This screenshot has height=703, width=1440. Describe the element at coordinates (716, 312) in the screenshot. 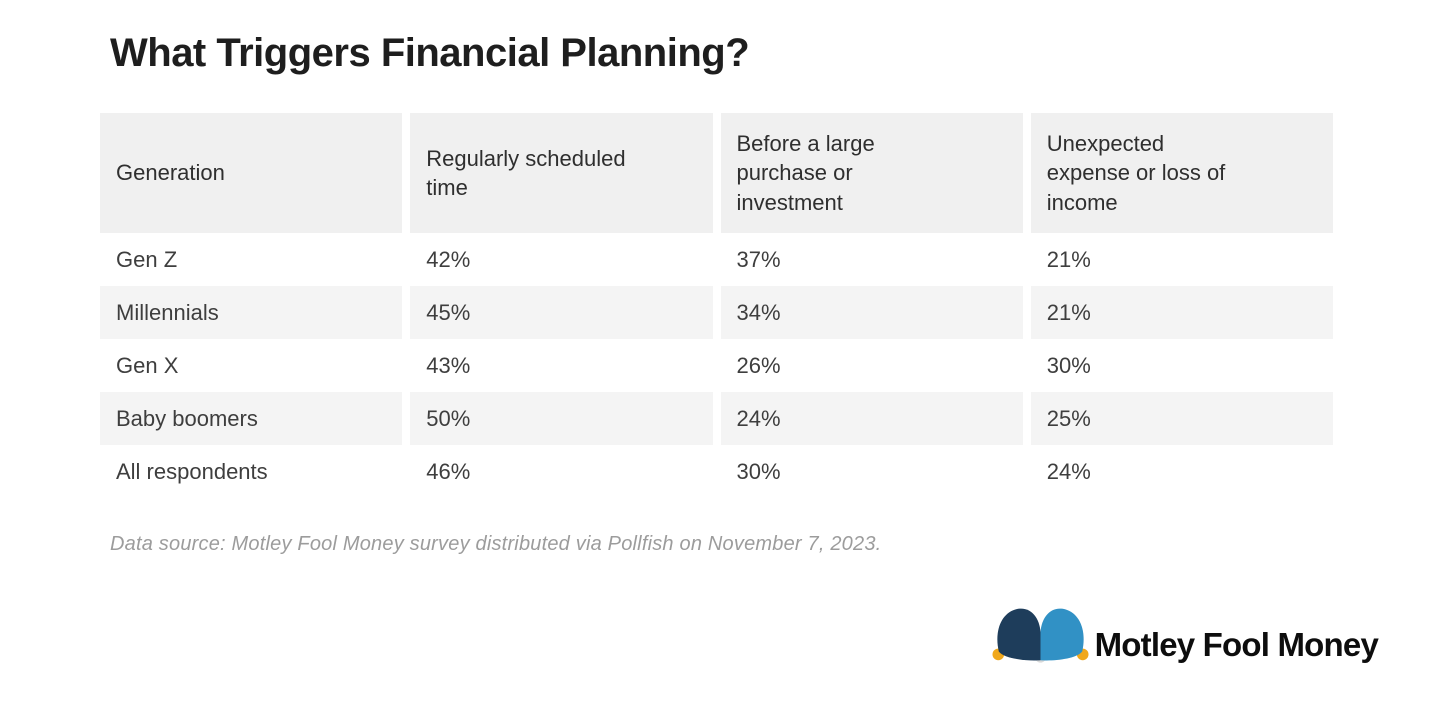

I see `table-row-millennials: Millennials 45% 34% 21%` at that location.